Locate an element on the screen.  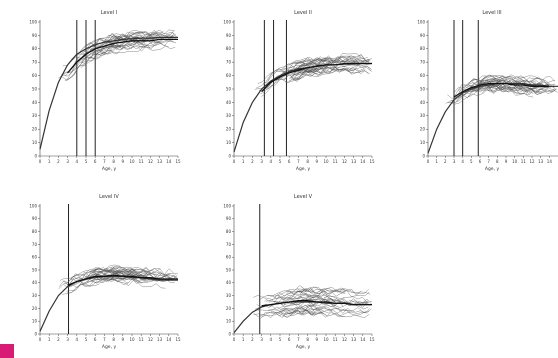
y-tick-label: 90 is located at coordinates (423, 35).